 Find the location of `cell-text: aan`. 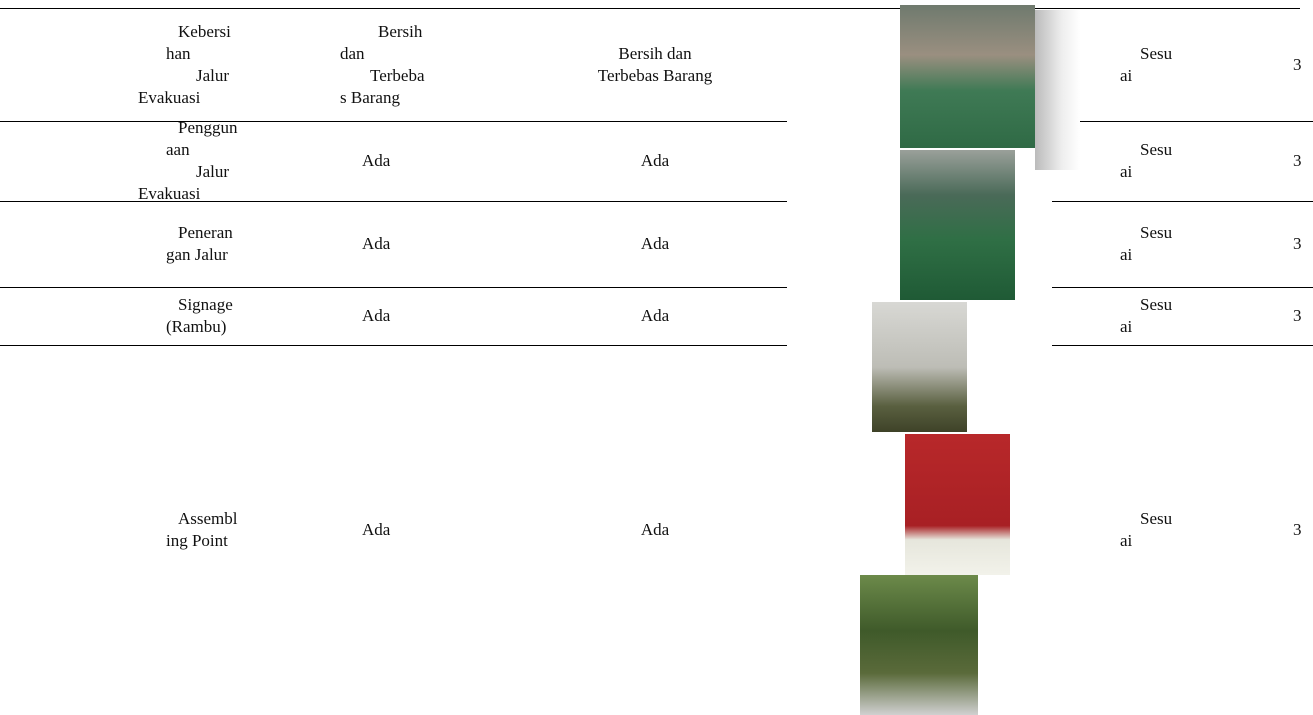

cell-text: aan is located at coordinates (178, 149).